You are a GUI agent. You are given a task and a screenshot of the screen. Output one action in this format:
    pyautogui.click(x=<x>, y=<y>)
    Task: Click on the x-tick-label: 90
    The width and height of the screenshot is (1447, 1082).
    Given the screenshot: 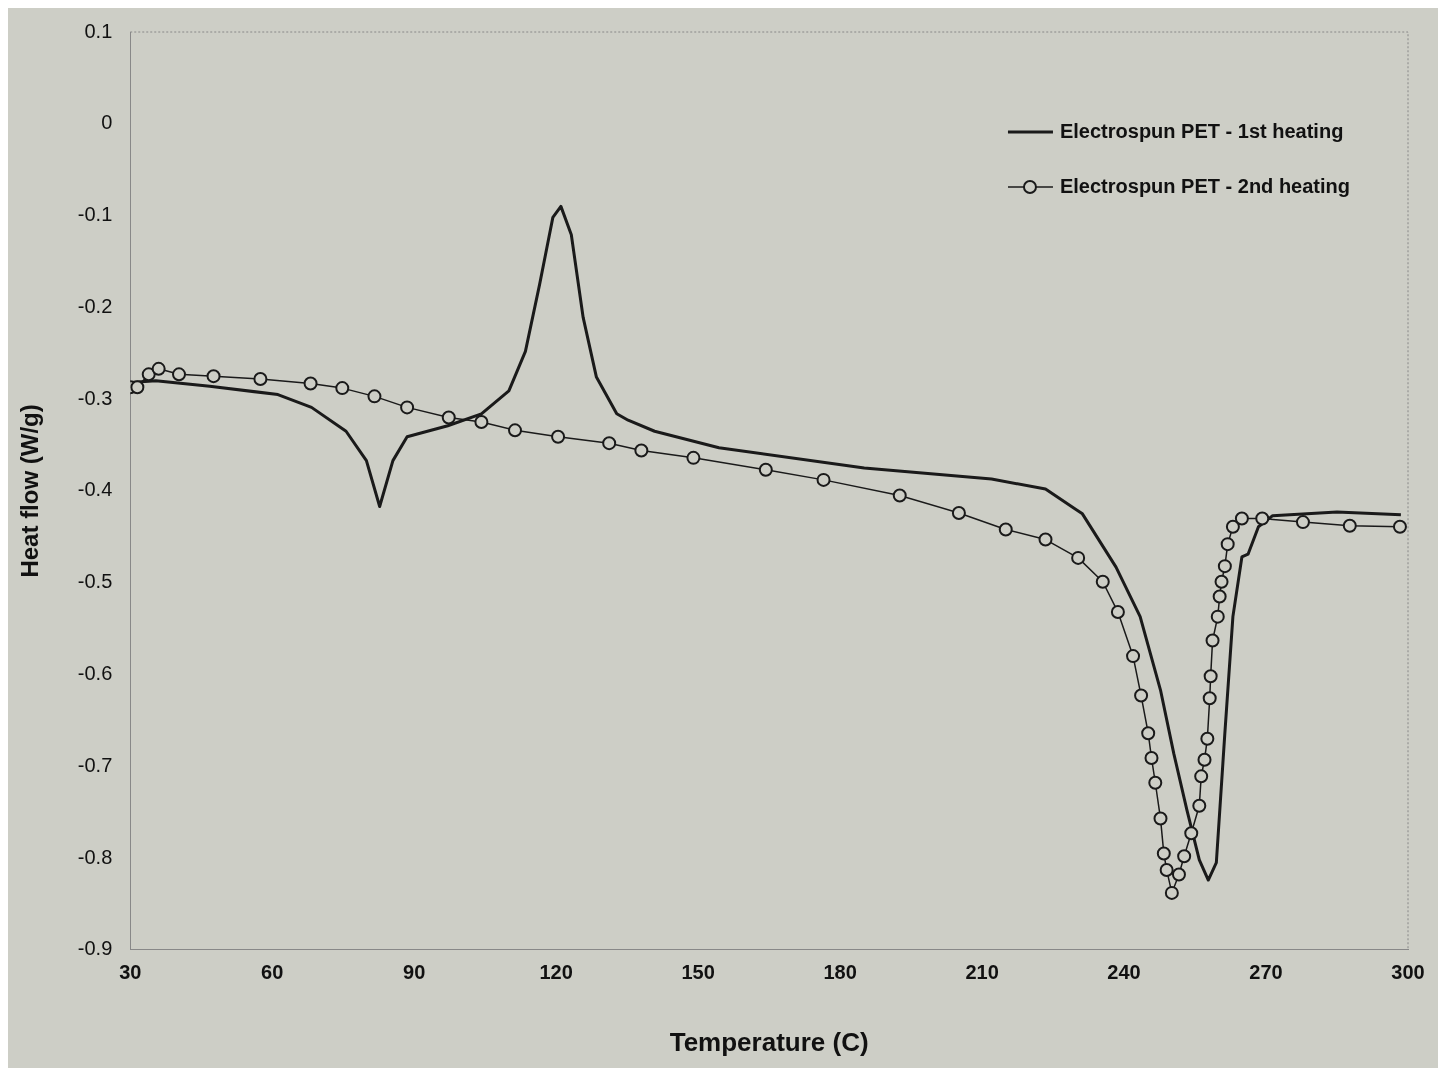 What is the action you would take?
    pyautogui.click(x=414, y=972)
    